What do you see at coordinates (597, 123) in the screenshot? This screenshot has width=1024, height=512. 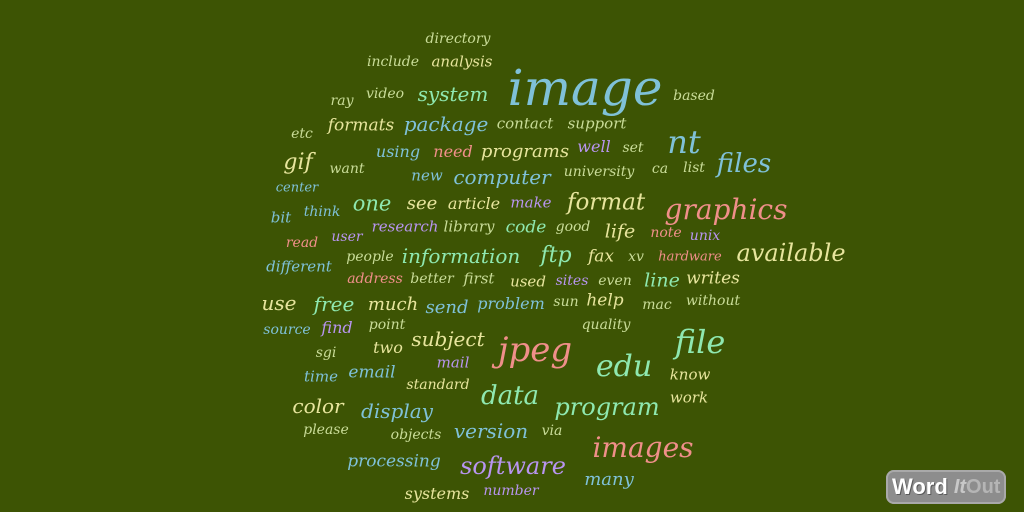 I see `cloud-word: support` at bounding box center [597, 123].